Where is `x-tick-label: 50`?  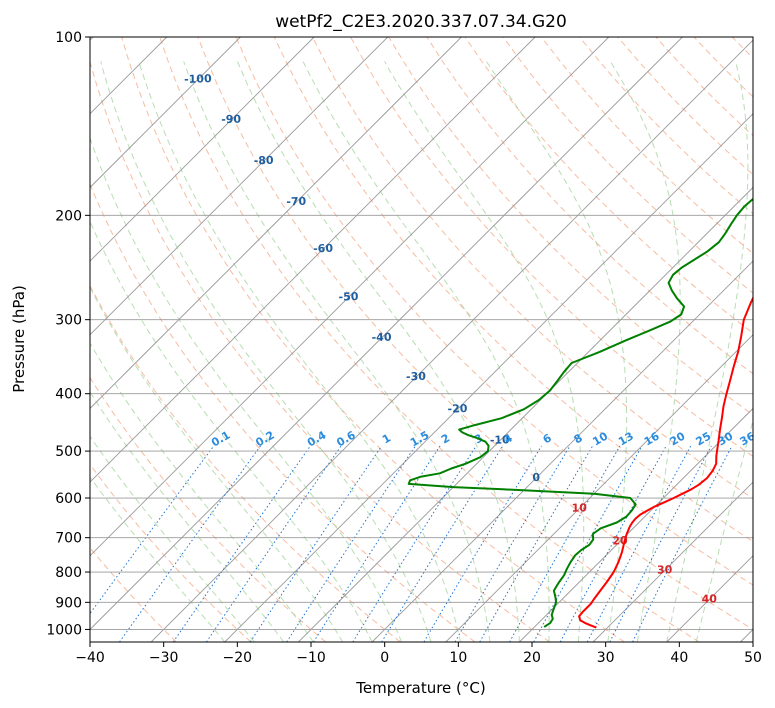 x-tick-label: 50 is located at coordinates (753, 658).